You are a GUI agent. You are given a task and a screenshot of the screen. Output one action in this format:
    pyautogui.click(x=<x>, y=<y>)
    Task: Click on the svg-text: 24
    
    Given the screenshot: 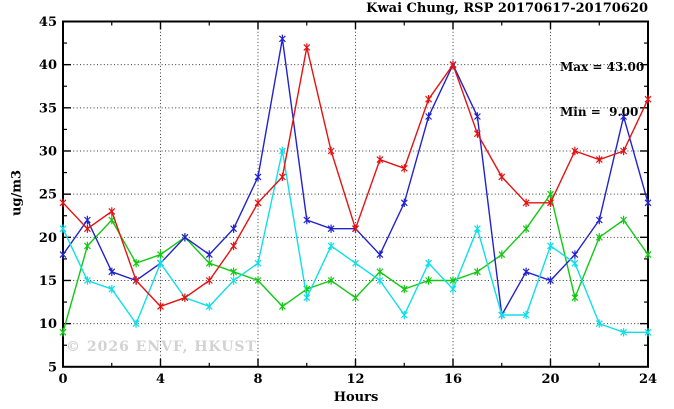 What is the action you would take?
    pyautogui.click(x=648, y=379)
    